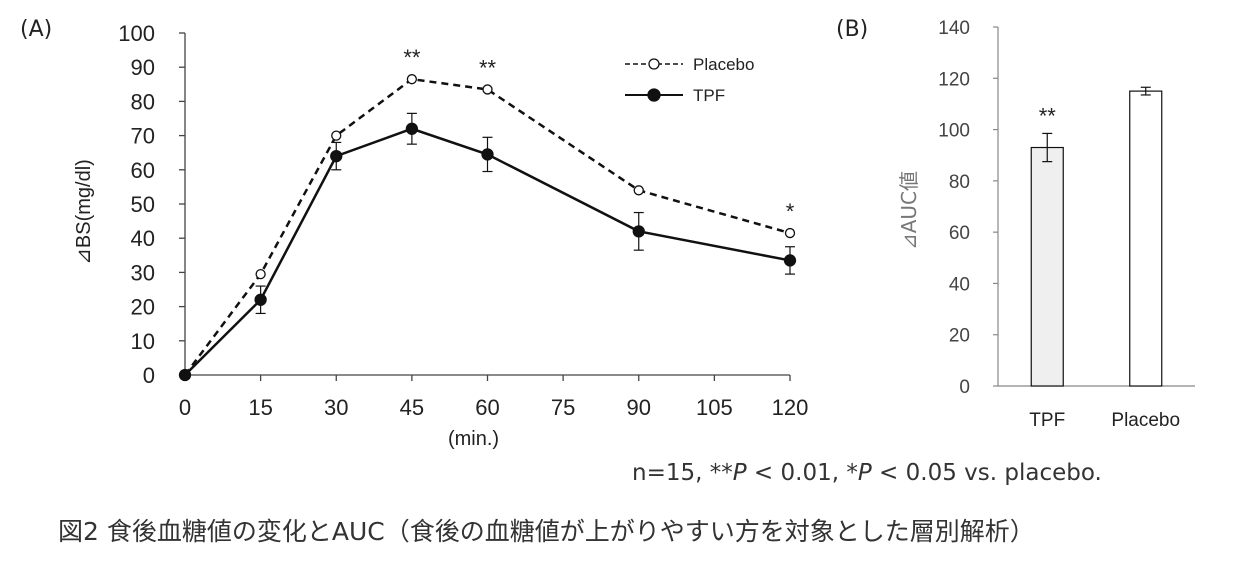  What do you see at coordinates (654, 95) in the screenshot?
I see `legend-marker-tpf` at bounding box center [654, 95].